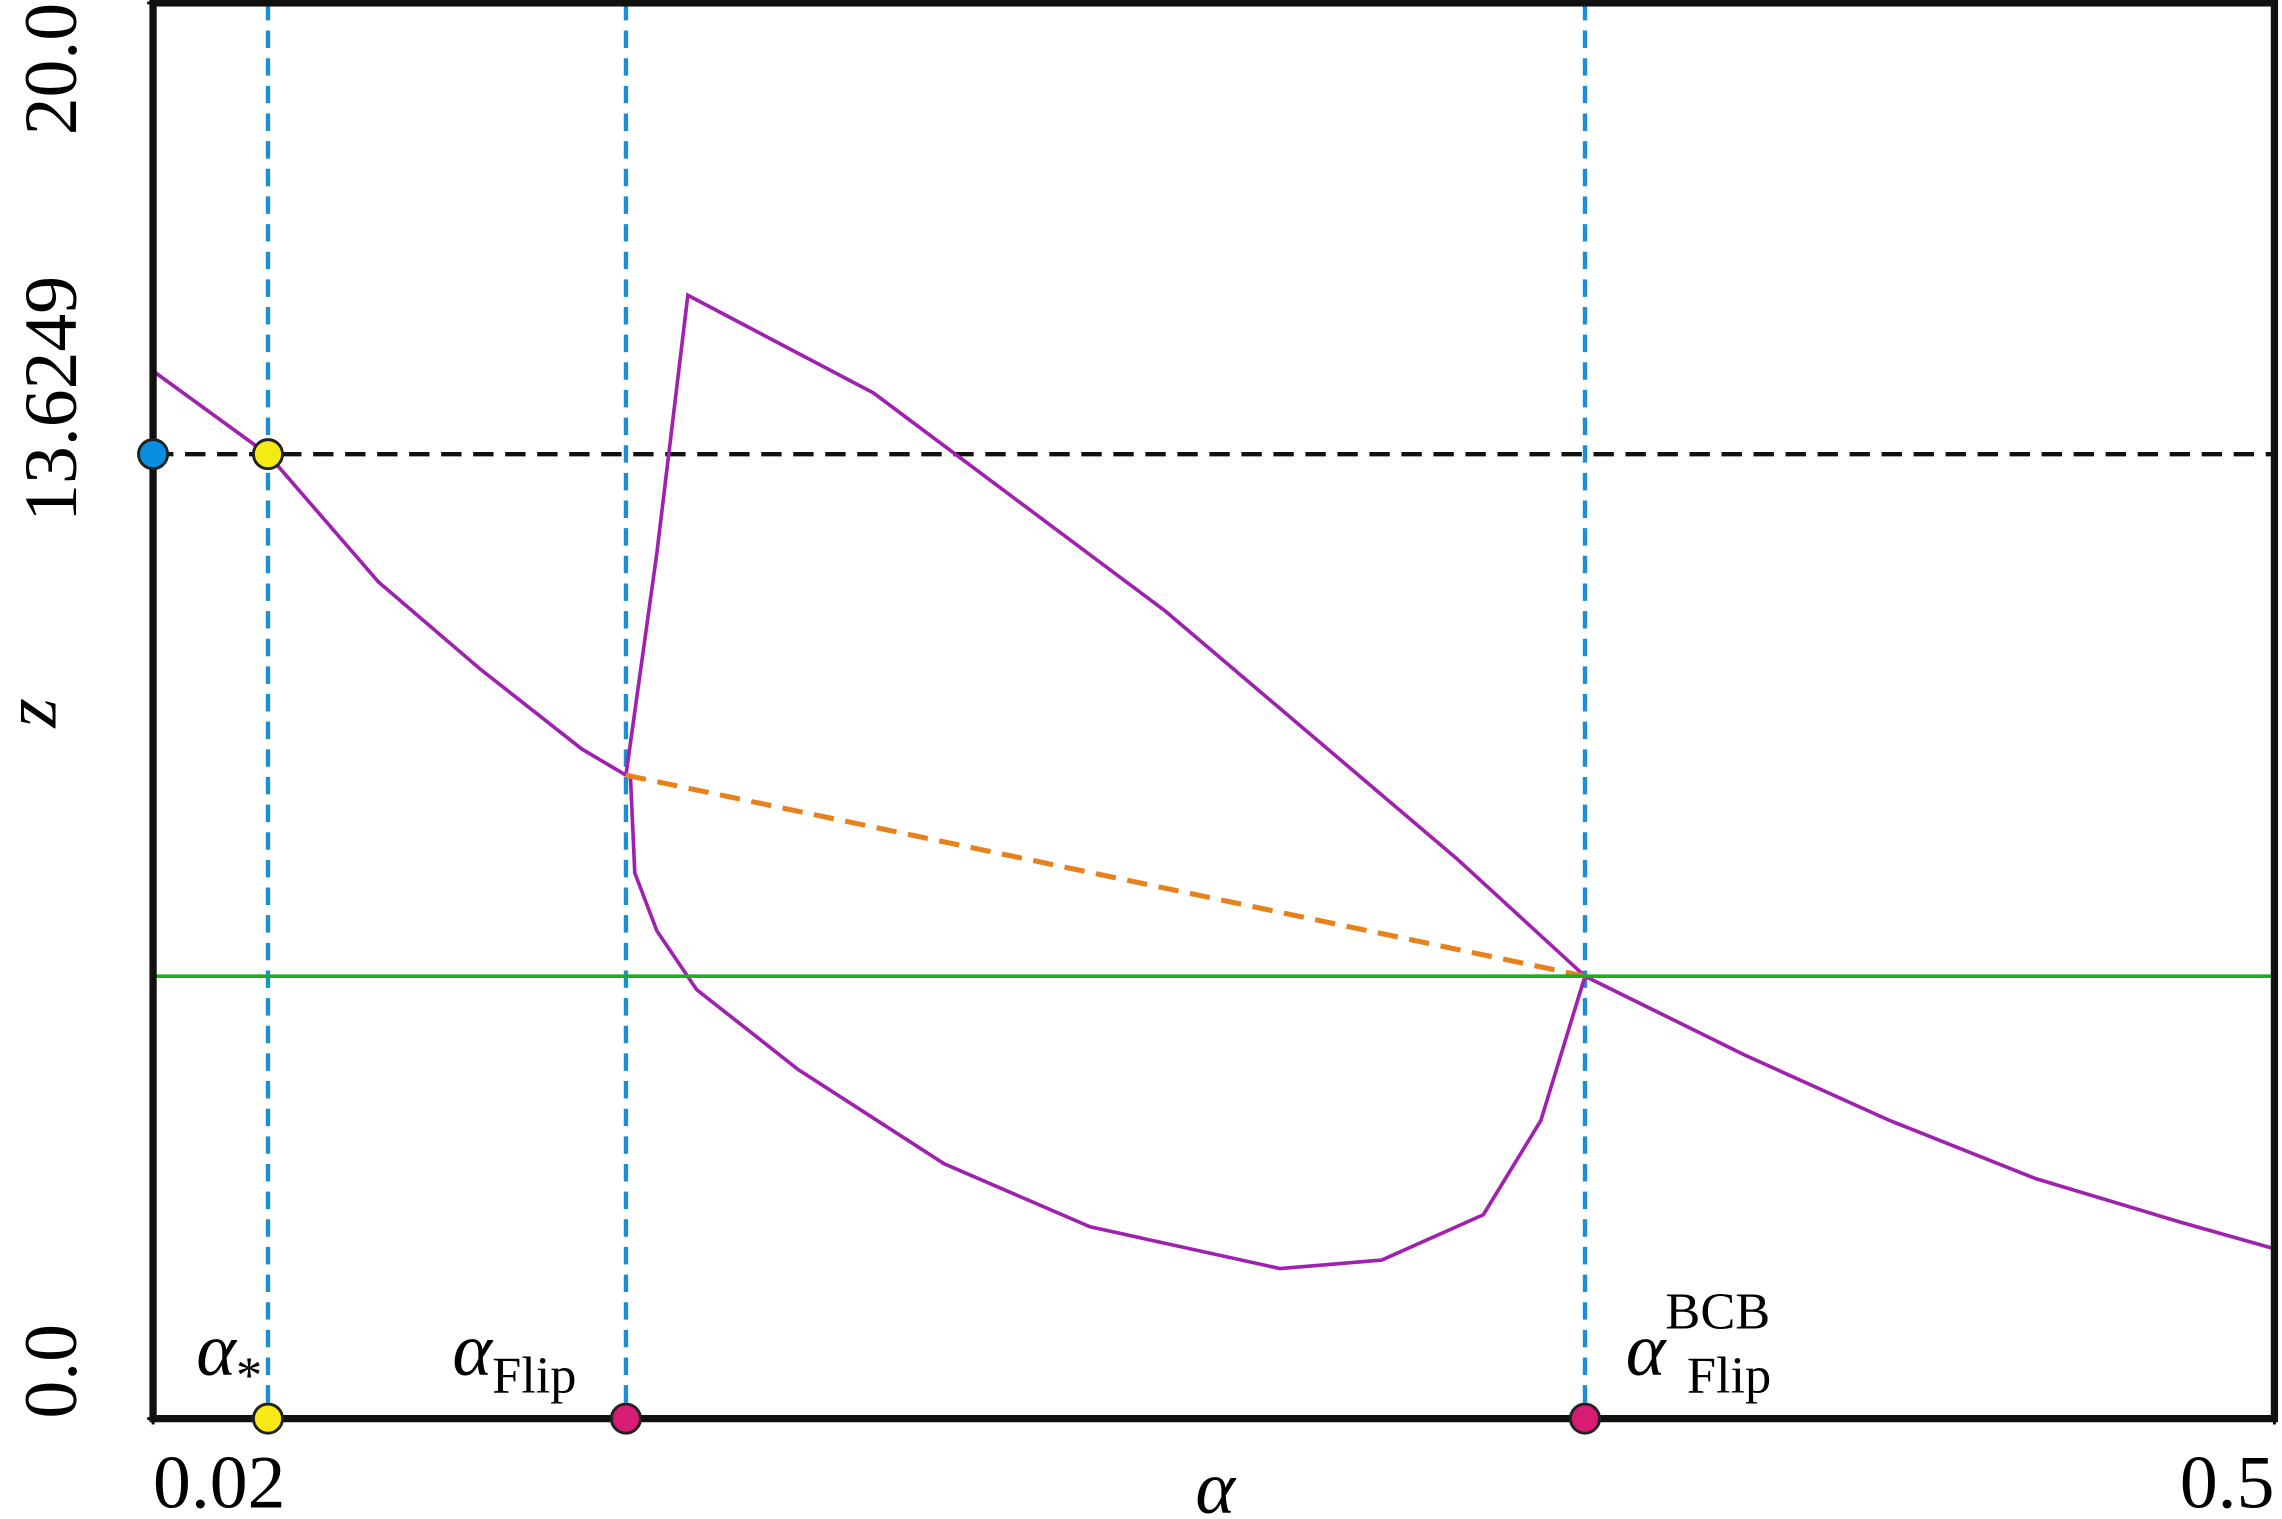 This screenshot has height=1519, width=2282. Describe the element at coordinates (36, 713) in the screenshot. I see `y-axis-label: z` at that location.